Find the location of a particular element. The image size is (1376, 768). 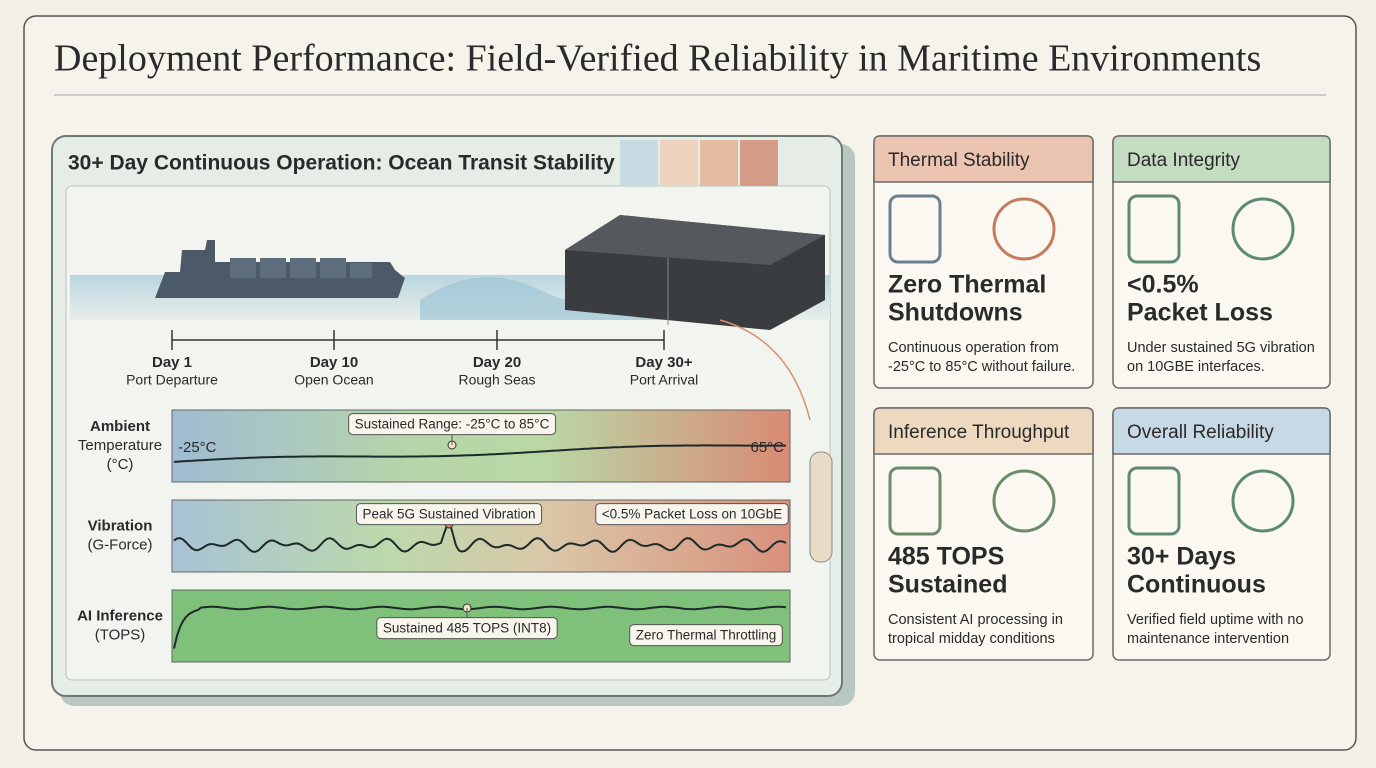

card-title: Overall Reliability is located at coordinates (1200, 432).